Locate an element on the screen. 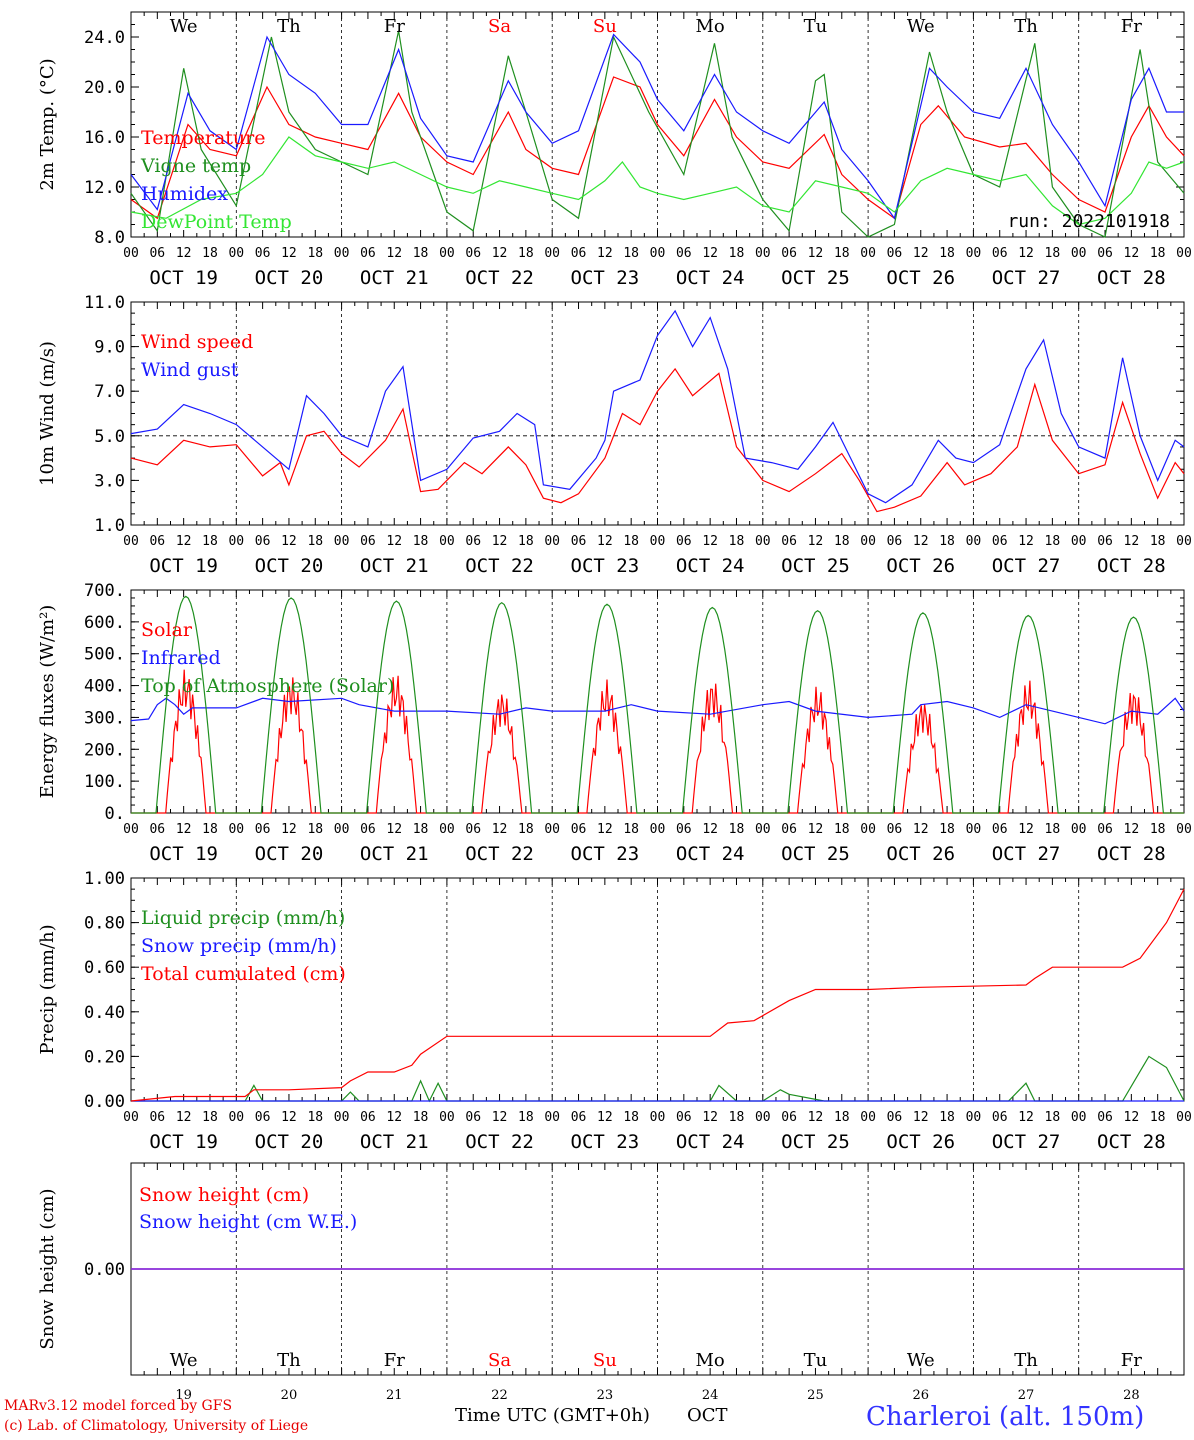 The height and width of the screenshot is (1440, 1194). weekday-label: Sa is located at coordinates (499, 26).